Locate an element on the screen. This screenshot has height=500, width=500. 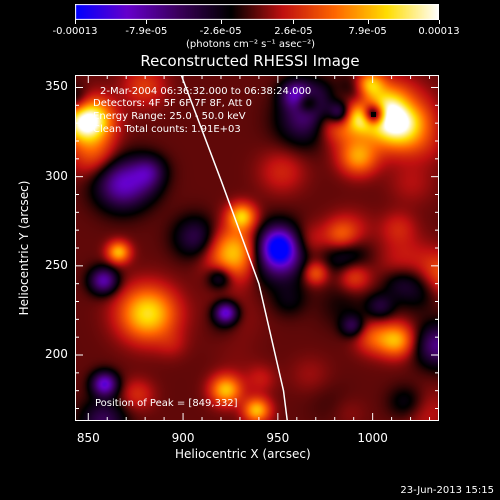
colorbar-tick-label: -7.9e-05 is located at coordinates (146, 31).